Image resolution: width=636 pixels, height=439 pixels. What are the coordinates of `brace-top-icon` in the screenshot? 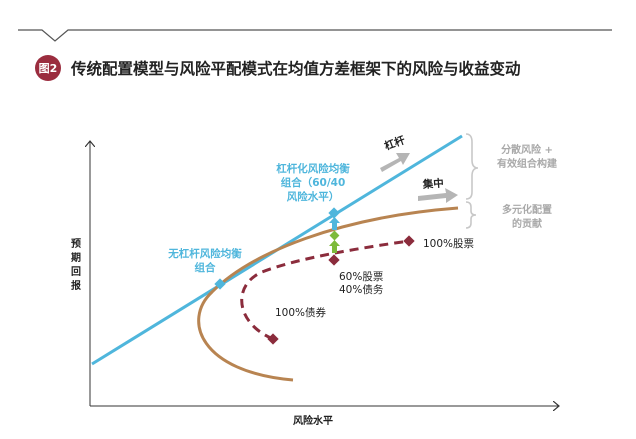 It's located at (472, 166).